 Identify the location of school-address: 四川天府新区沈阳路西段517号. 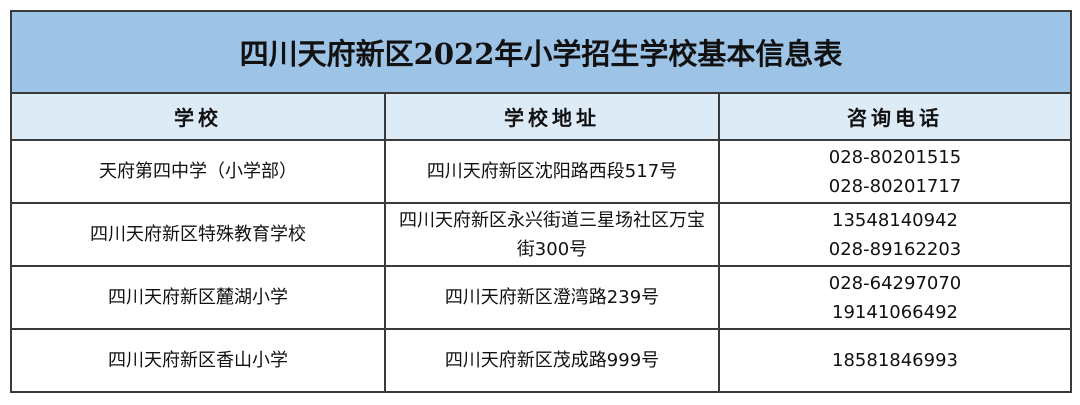
(552, 171).